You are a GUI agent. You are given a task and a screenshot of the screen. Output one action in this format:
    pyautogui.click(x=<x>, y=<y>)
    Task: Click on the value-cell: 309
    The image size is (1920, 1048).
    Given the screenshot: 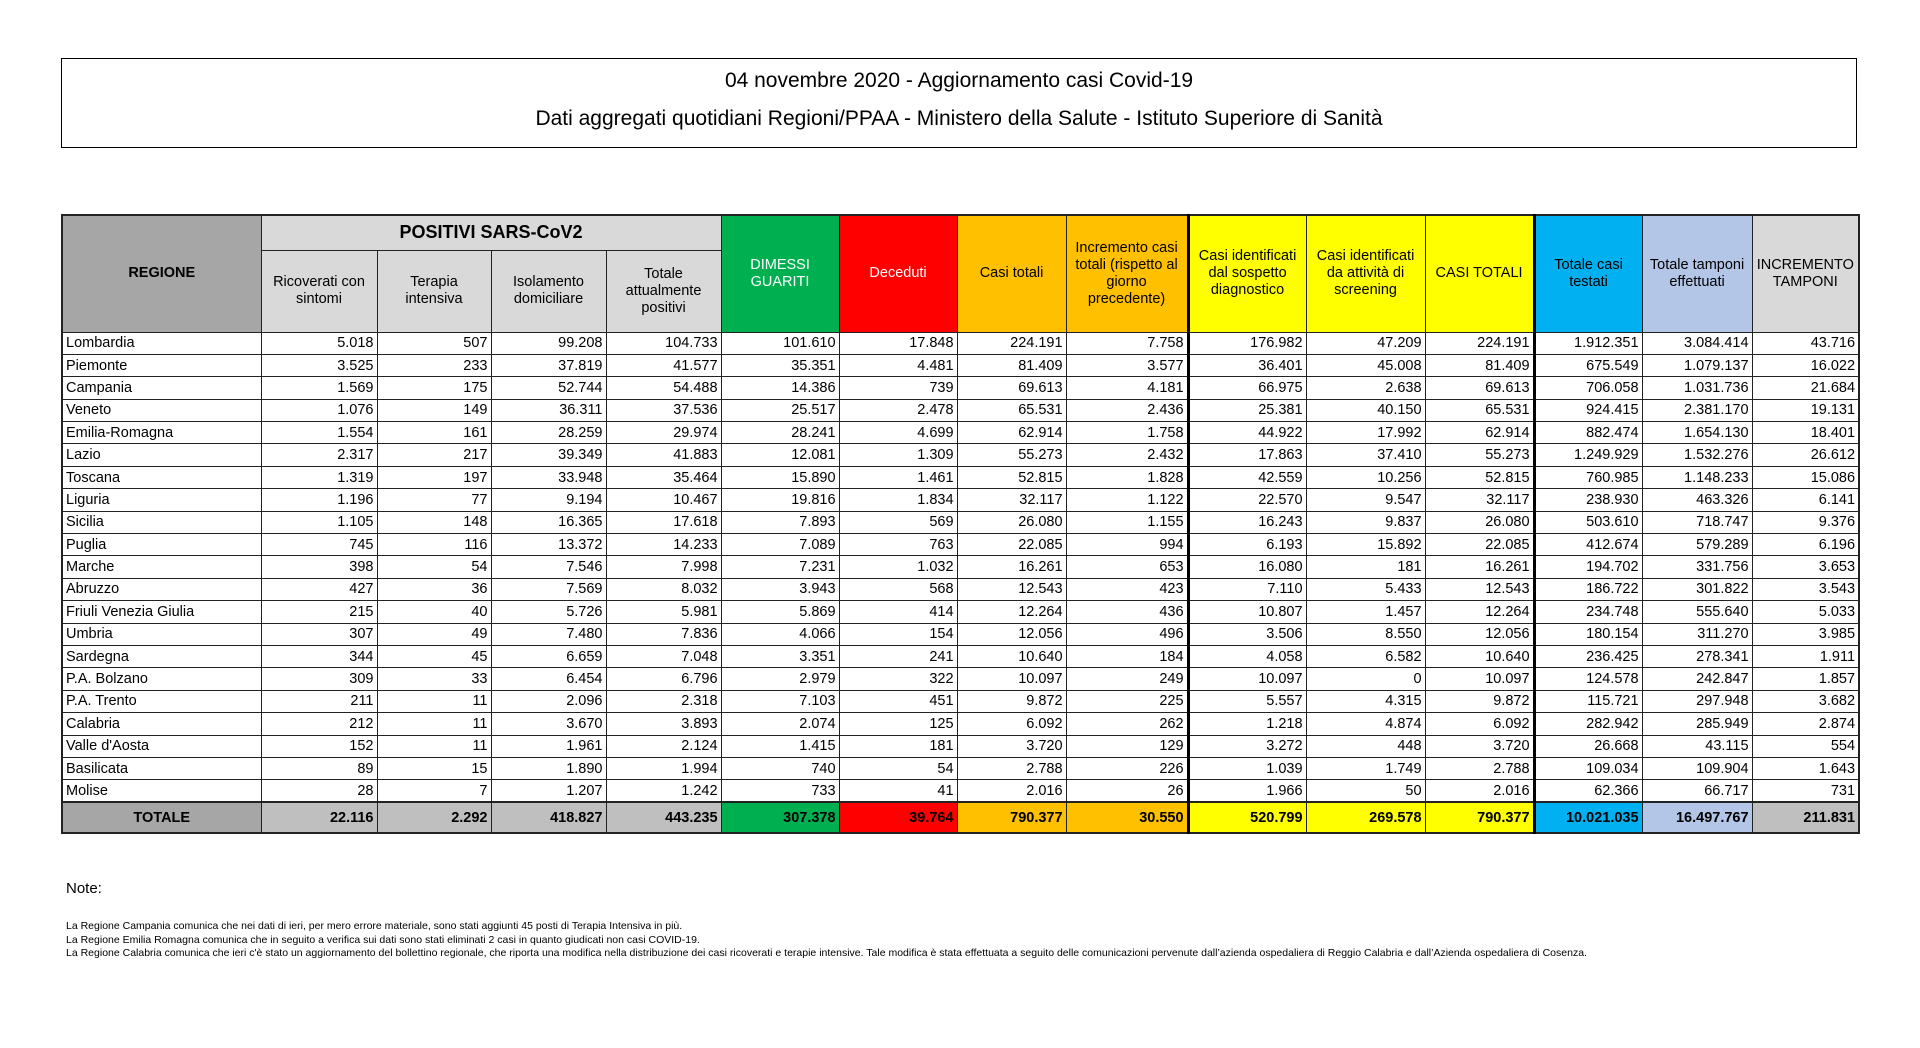 What is the action you would take?
    pyautogui.click(x=319, y=679)
    